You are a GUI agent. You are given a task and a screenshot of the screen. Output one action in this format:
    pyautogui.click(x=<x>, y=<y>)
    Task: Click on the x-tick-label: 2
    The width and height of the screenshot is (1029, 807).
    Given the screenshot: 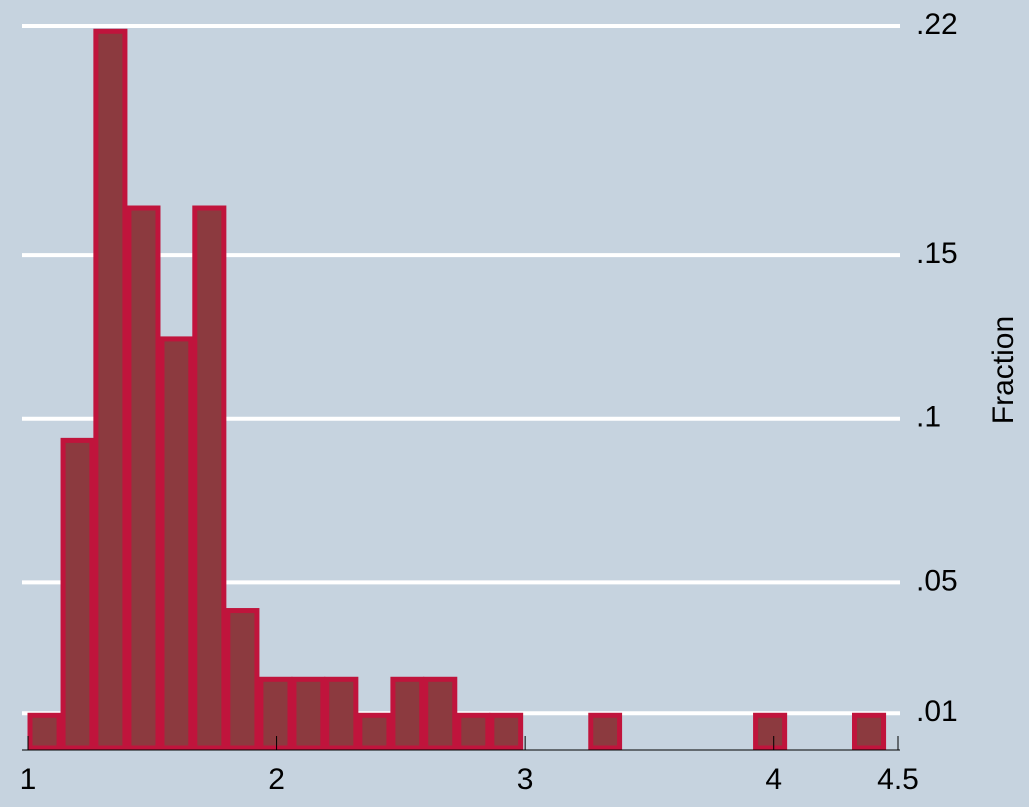 What is the action you would take?
    pyautogui.click(x=276, y=779)
    